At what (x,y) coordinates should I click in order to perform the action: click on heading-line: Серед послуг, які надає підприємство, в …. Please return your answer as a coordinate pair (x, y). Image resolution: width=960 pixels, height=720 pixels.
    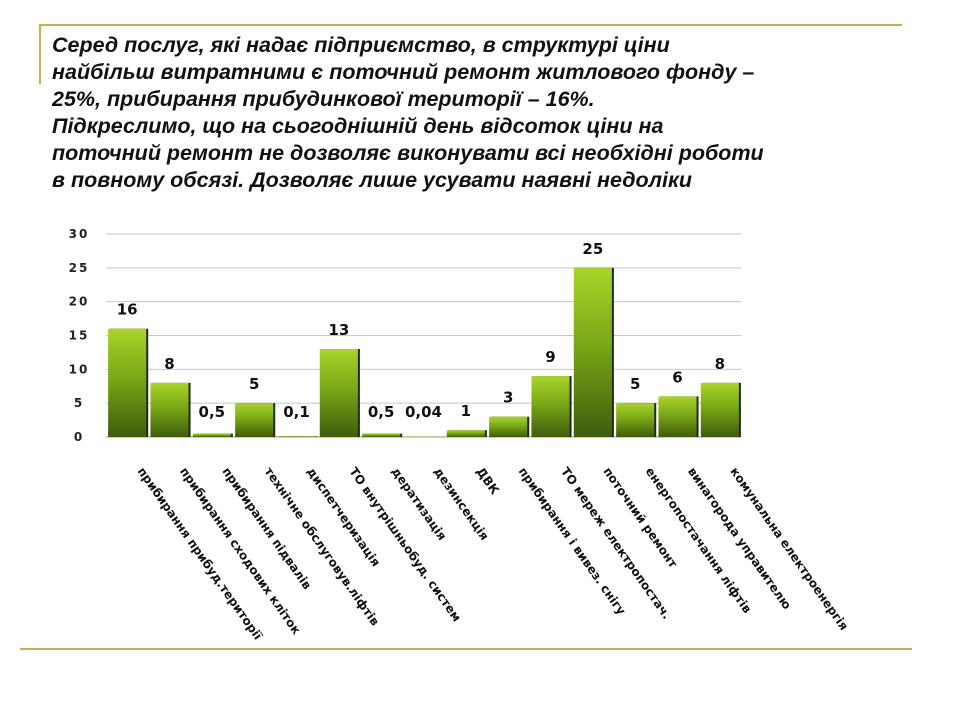
    Looking at the image, I should click on (361, 45).